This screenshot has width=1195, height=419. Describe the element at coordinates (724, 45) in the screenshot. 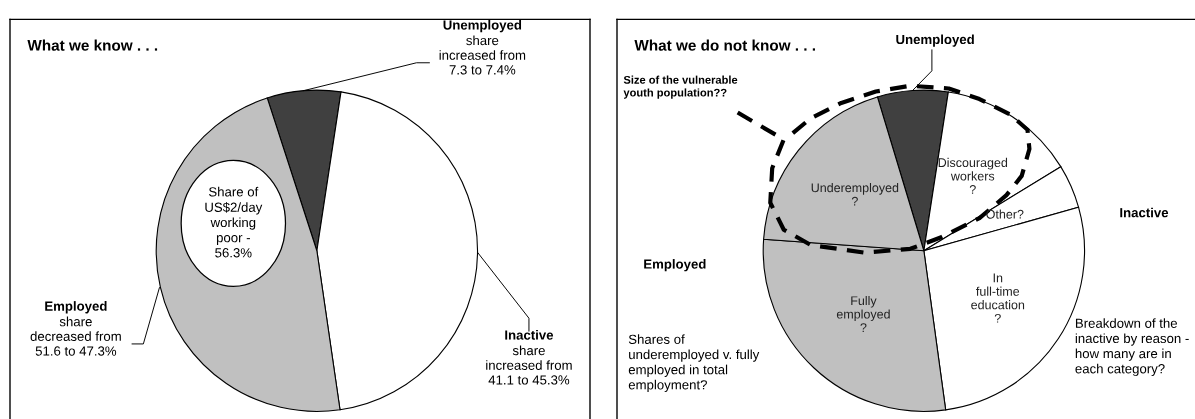

I see `chart-title: What we do not know . . .` at that location.